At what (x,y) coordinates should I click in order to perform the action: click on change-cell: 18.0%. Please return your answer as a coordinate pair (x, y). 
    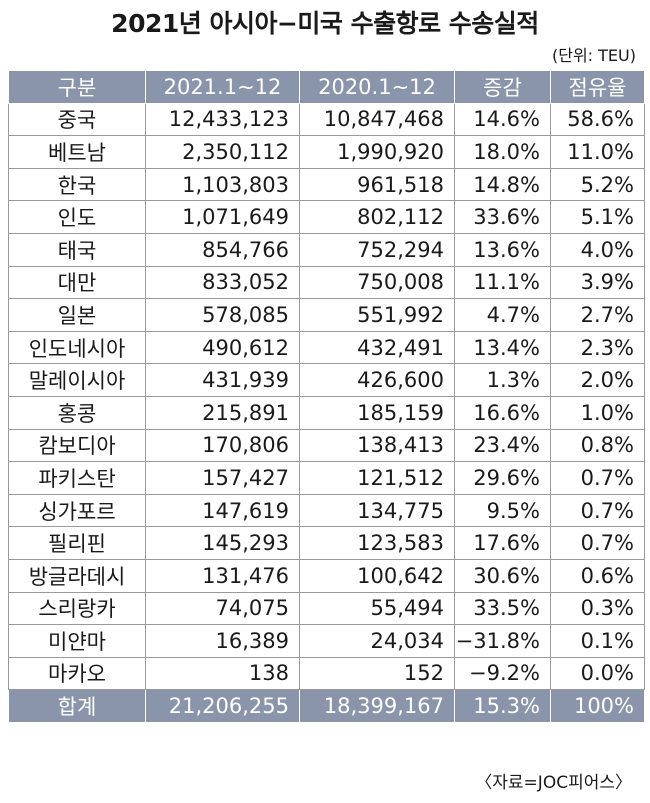
    Looking at the image, I should click on (502, 152).